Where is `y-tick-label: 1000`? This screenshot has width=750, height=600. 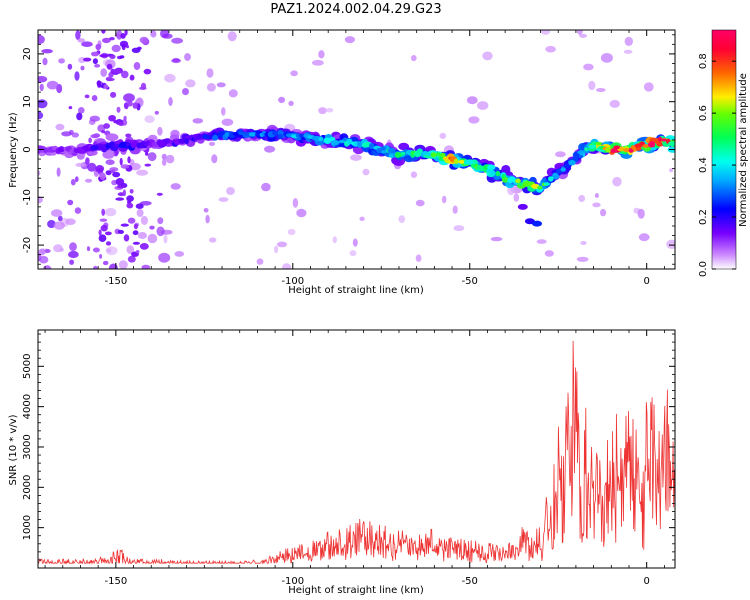 y-tick-label: 1000 is located at coordinates (27, 527).